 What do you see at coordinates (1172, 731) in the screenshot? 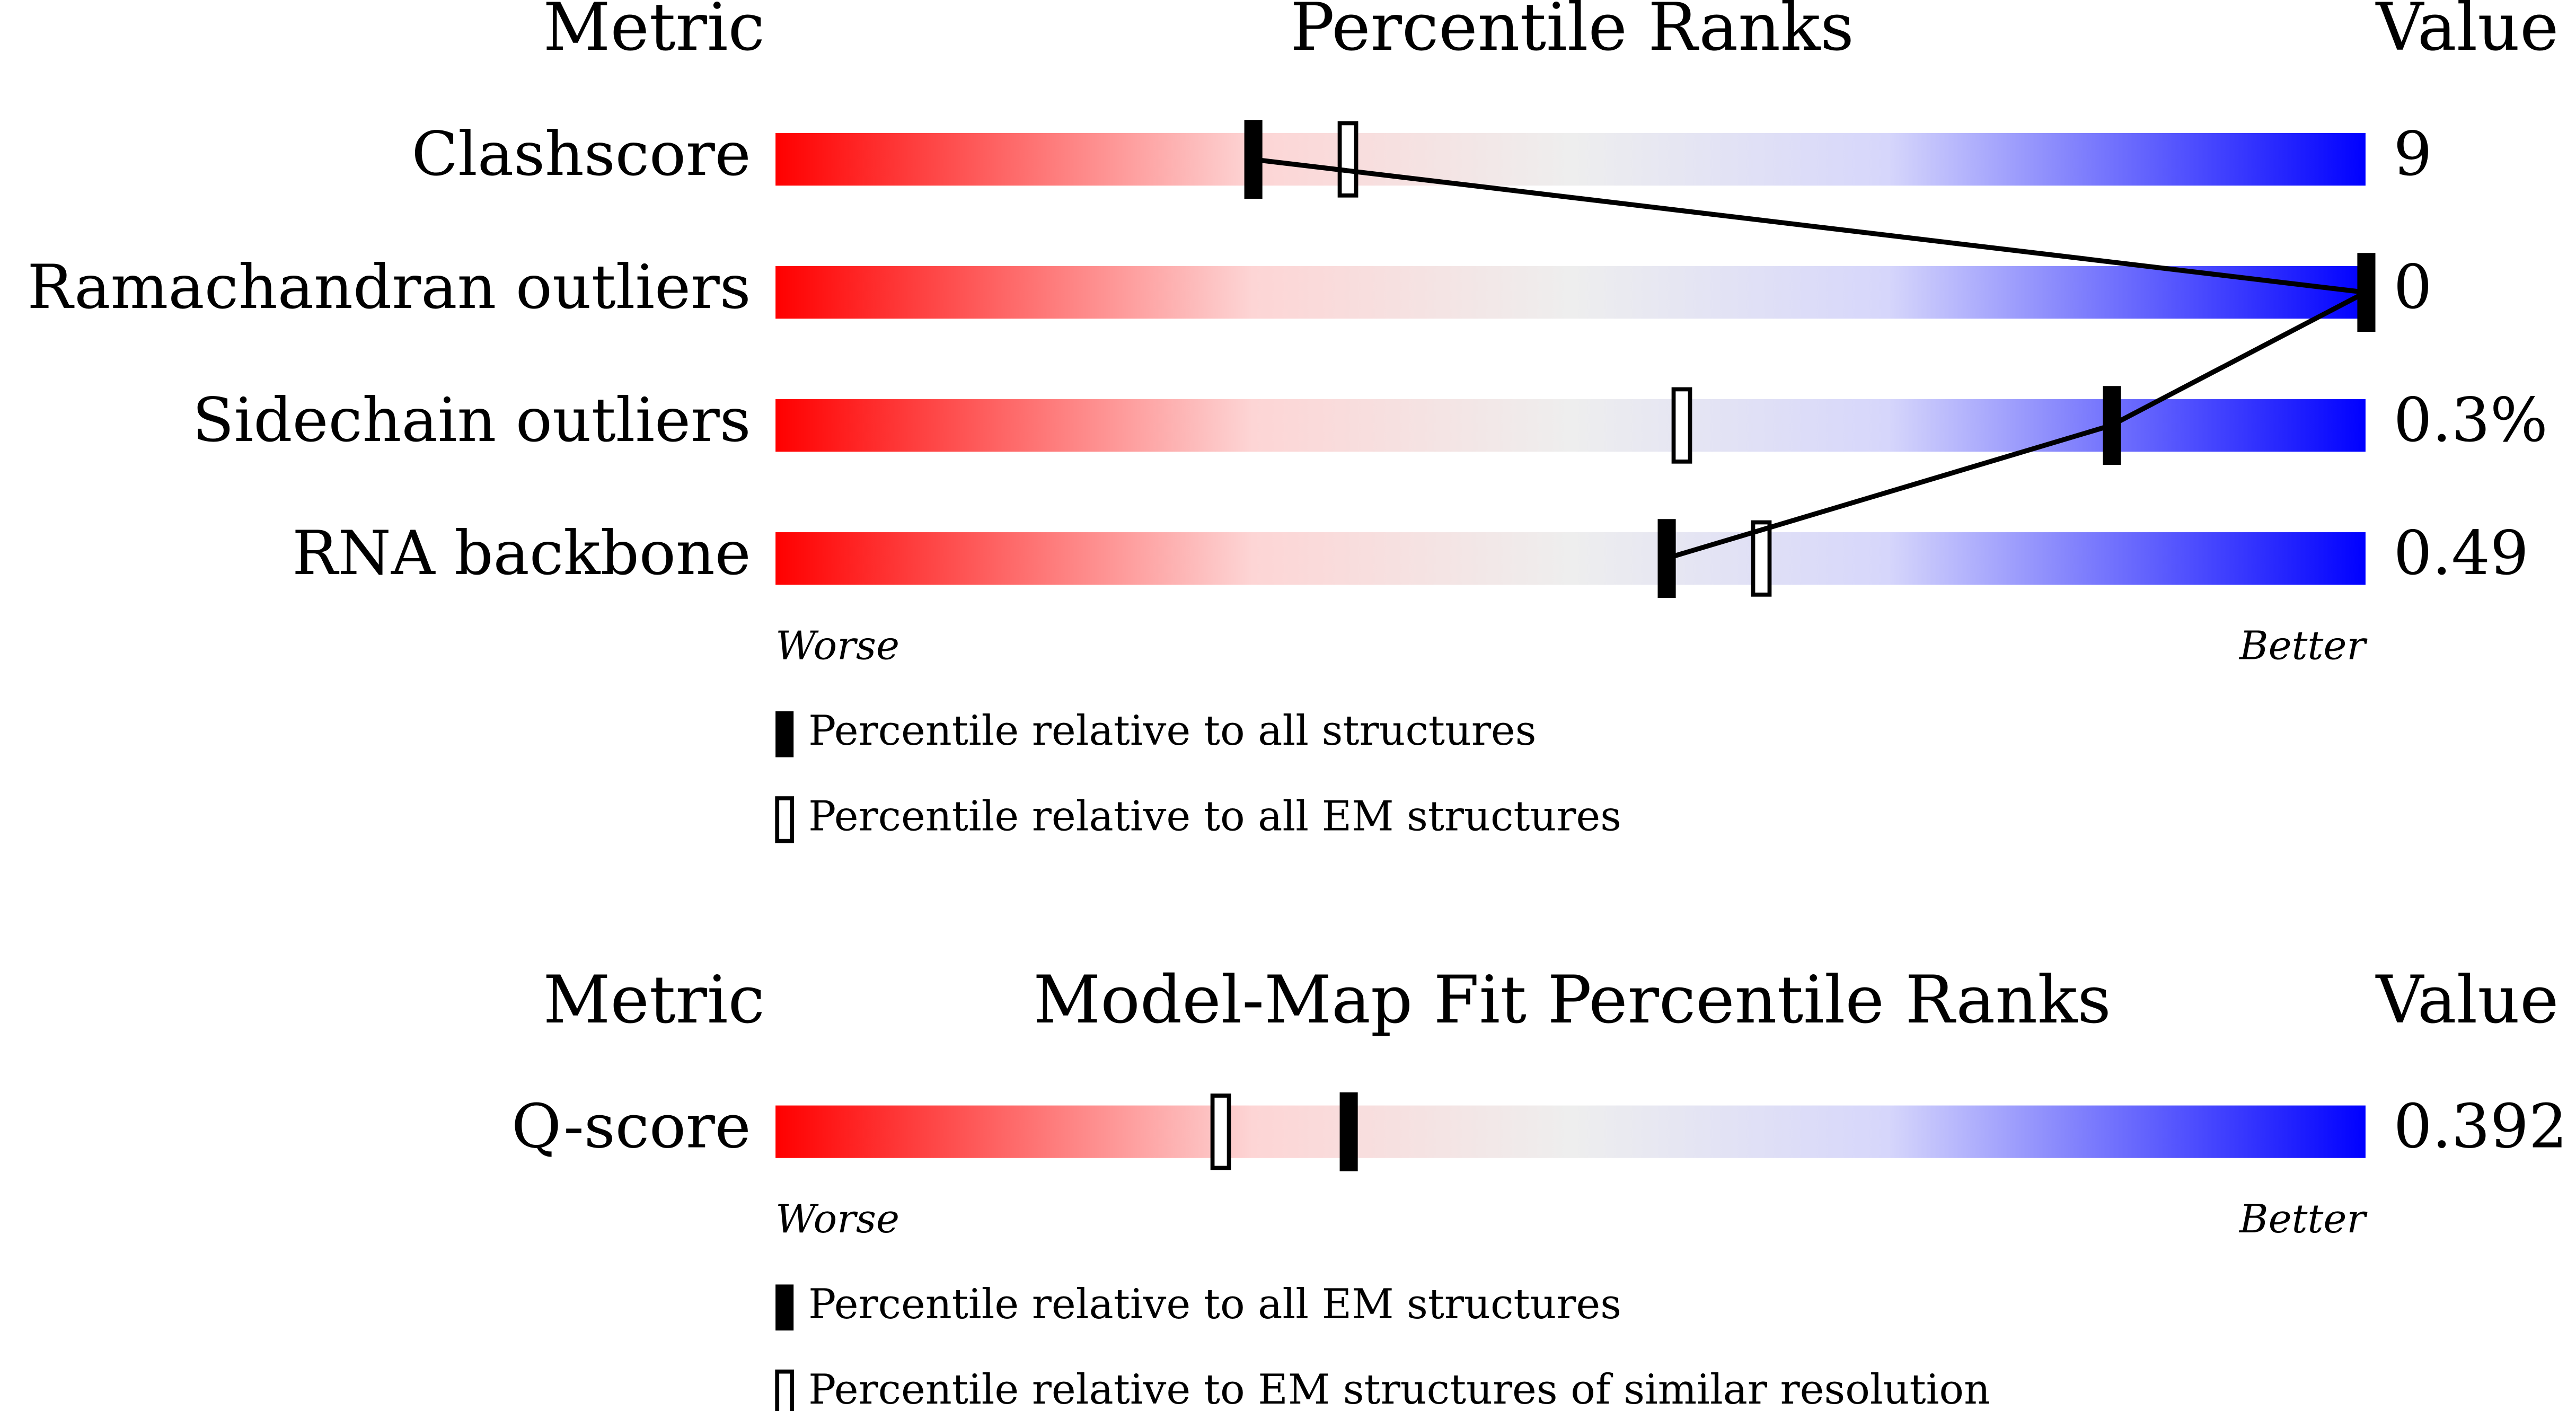
I see `legend-filled-text: Percentile relative to all structures` at bounding box center [1172, 731].